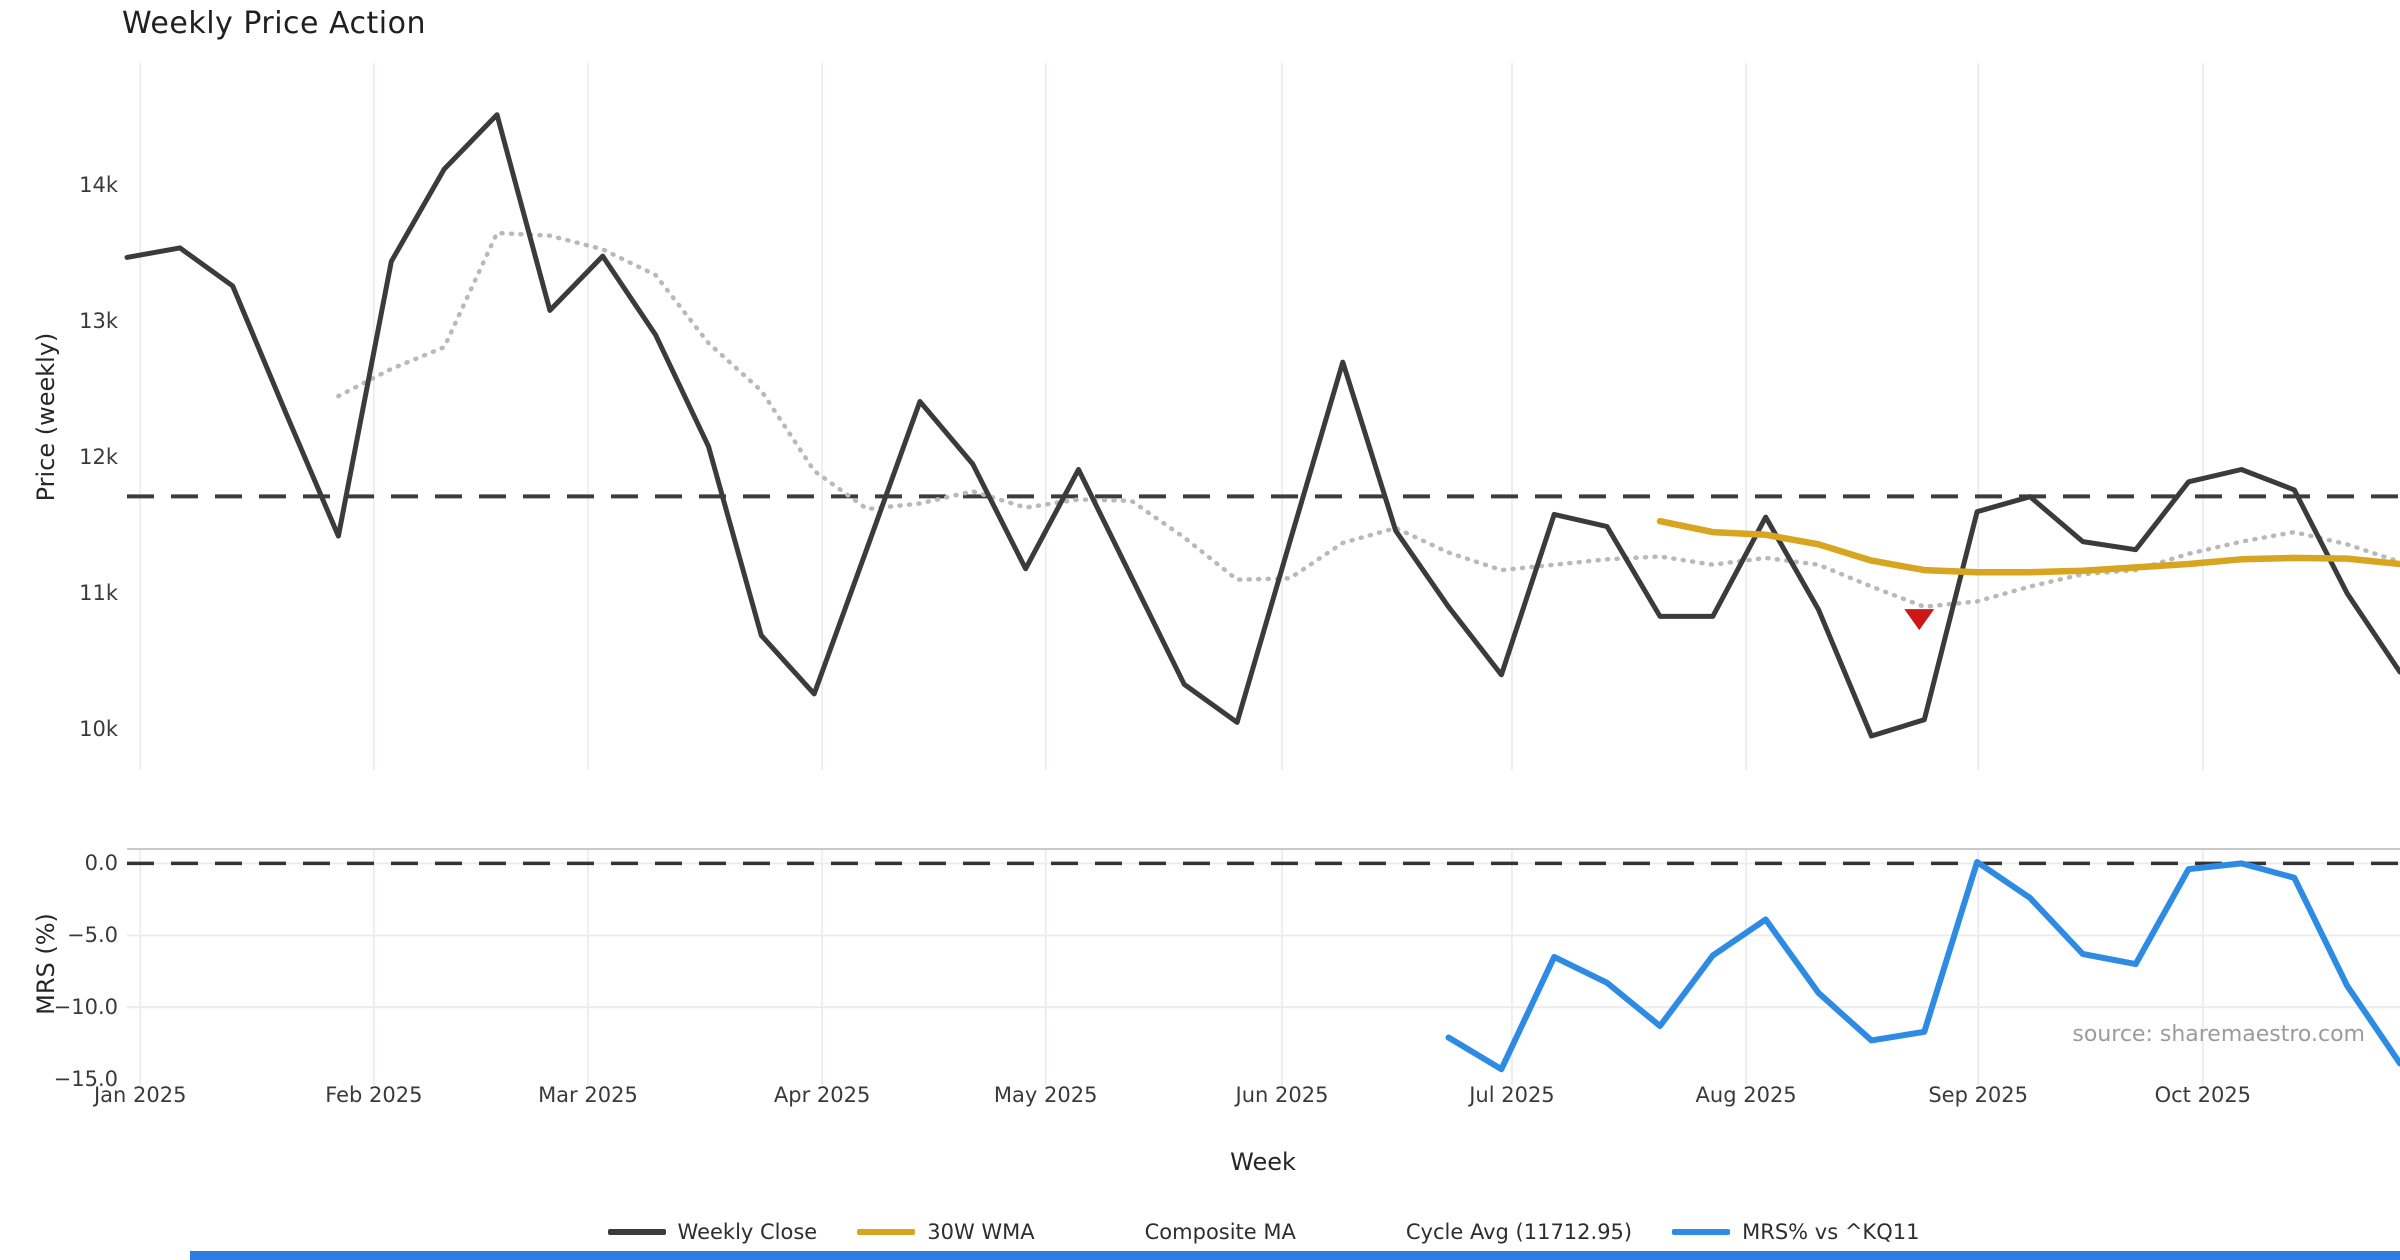 The height and width of the screenshot is (1260, 2400). What do you see at coordinates (2218, 1034) in the screenshot?
I see `source-watermark: source: sharemaestro.com` at bounding box center [2218, 1034].